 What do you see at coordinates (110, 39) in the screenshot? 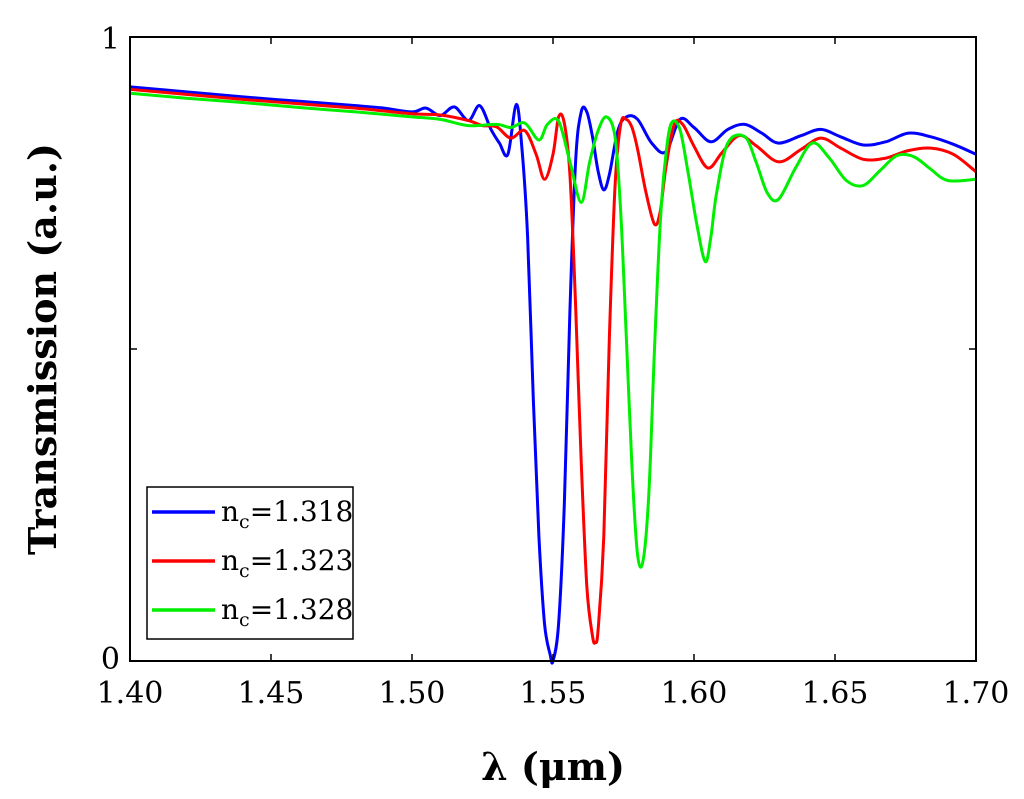
I see `y-tick-label-1: 1` at bounding box center [110, 39].